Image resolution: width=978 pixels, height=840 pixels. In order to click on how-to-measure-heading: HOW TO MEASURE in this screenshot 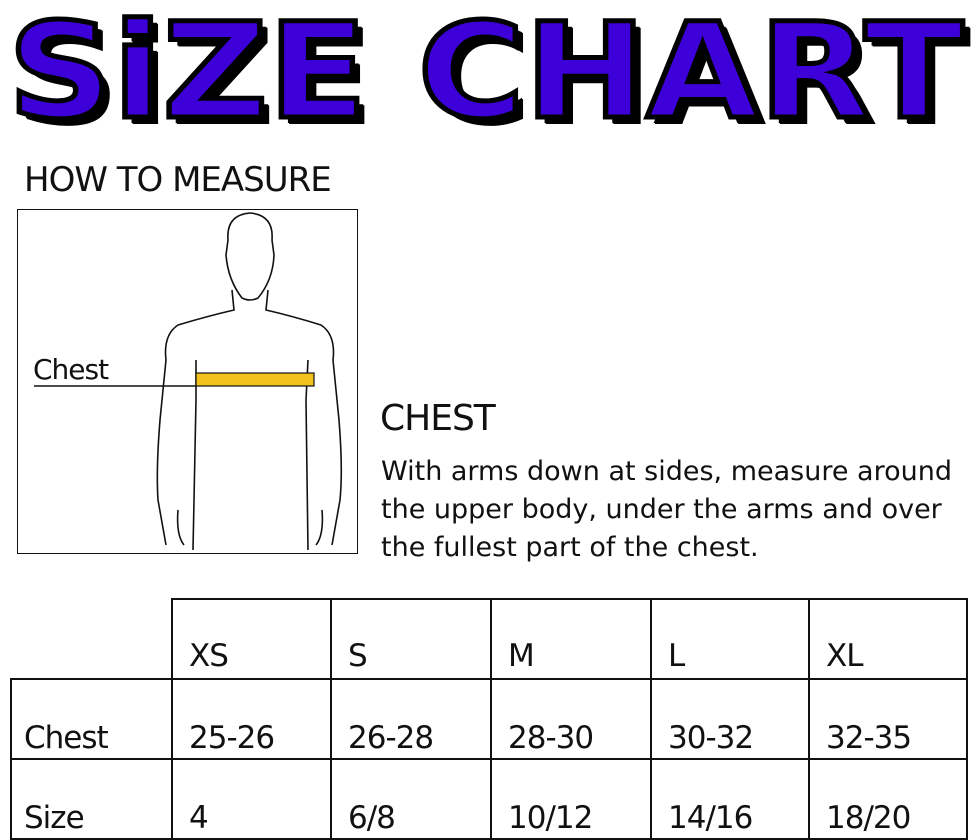, I will do `click(178, 180)`.